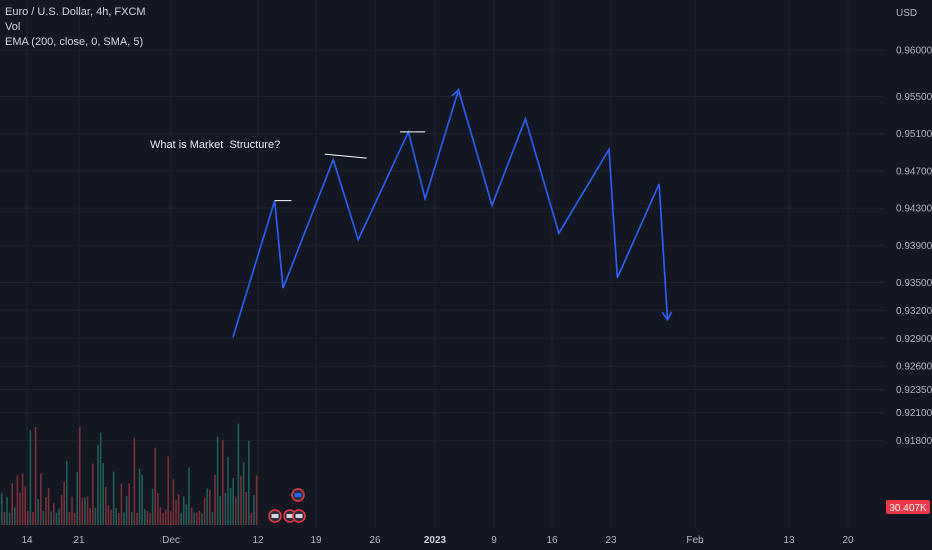  What do you see at coordinates (914, 441) in the screenshot?
I see `price-tick-label: 0.91800` at bounding box center [914, 441].